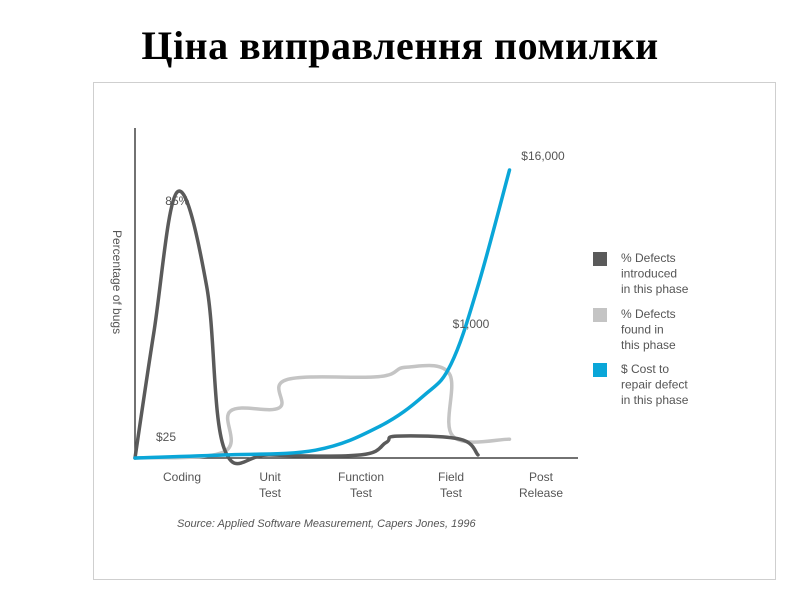 Image resolution: width=800 pixels, height=600 pixels. Describe the element at coordinates (117, 282) in the screenshot. I see `y-axis-label: Percentage of bugs` at that location.